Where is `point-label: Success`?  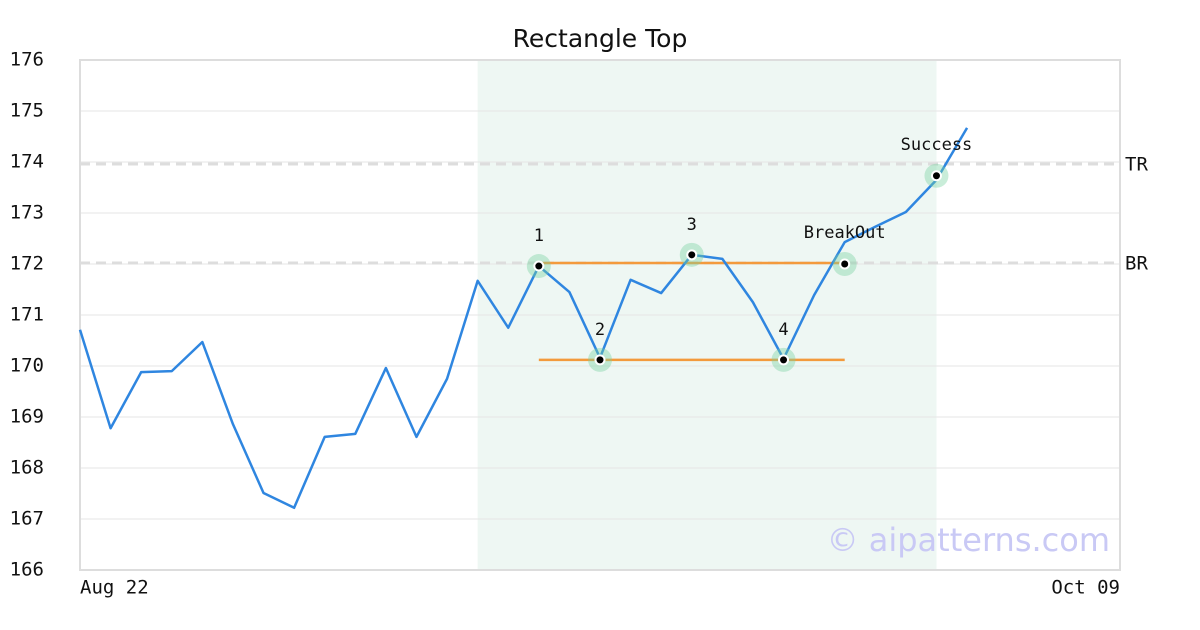
point-label: Success is located at coordinates (937, 145).